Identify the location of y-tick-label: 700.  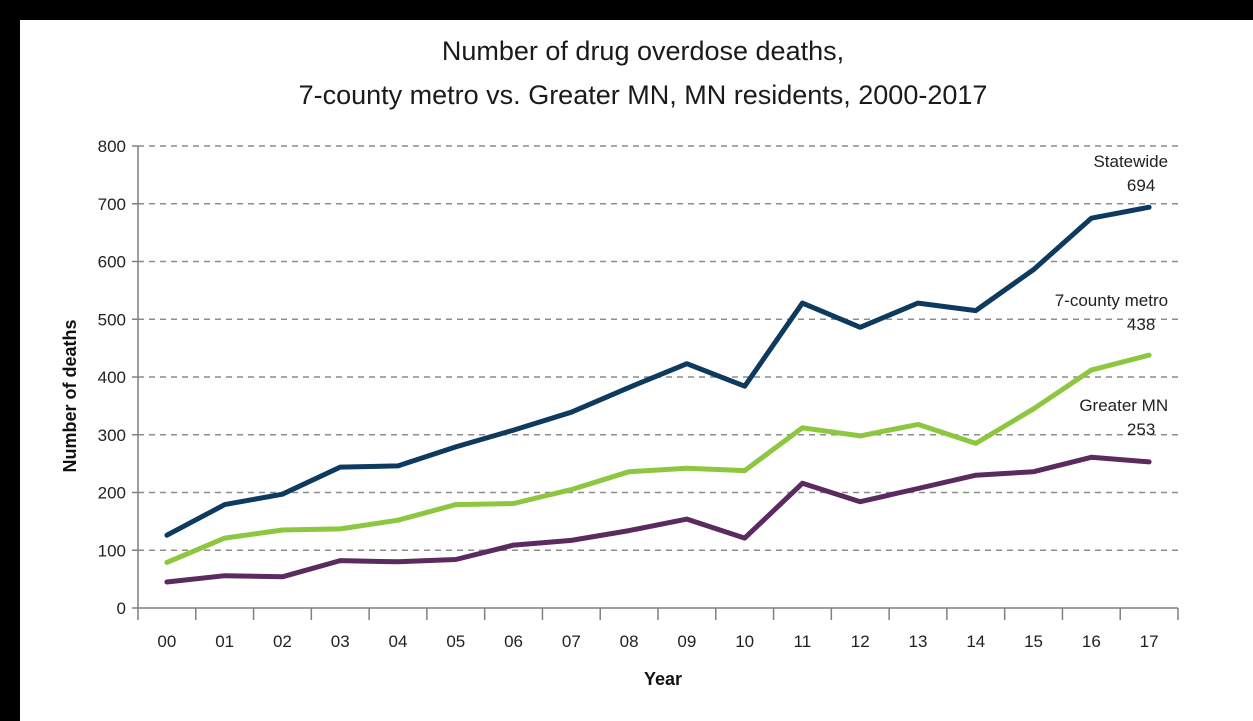
(112, 204).